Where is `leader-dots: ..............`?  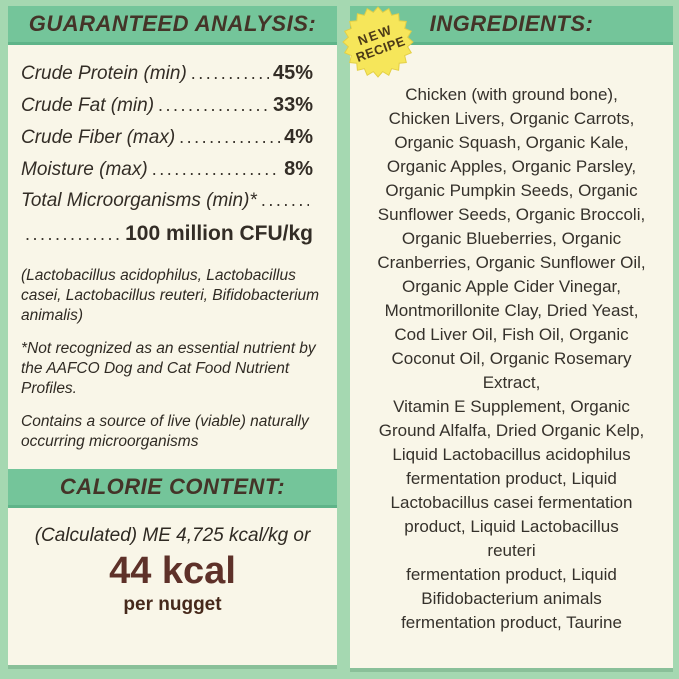 leader-dots: .............. is located at coordinates (73, 234).